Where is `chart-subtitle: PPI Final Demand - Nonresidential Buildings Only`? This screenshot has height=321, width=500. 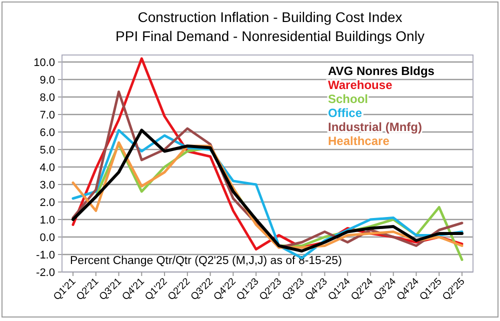 chart-subtitle: PPI Final Demand - Nonresidential Buildings Only is located at coordinates (270, 36).